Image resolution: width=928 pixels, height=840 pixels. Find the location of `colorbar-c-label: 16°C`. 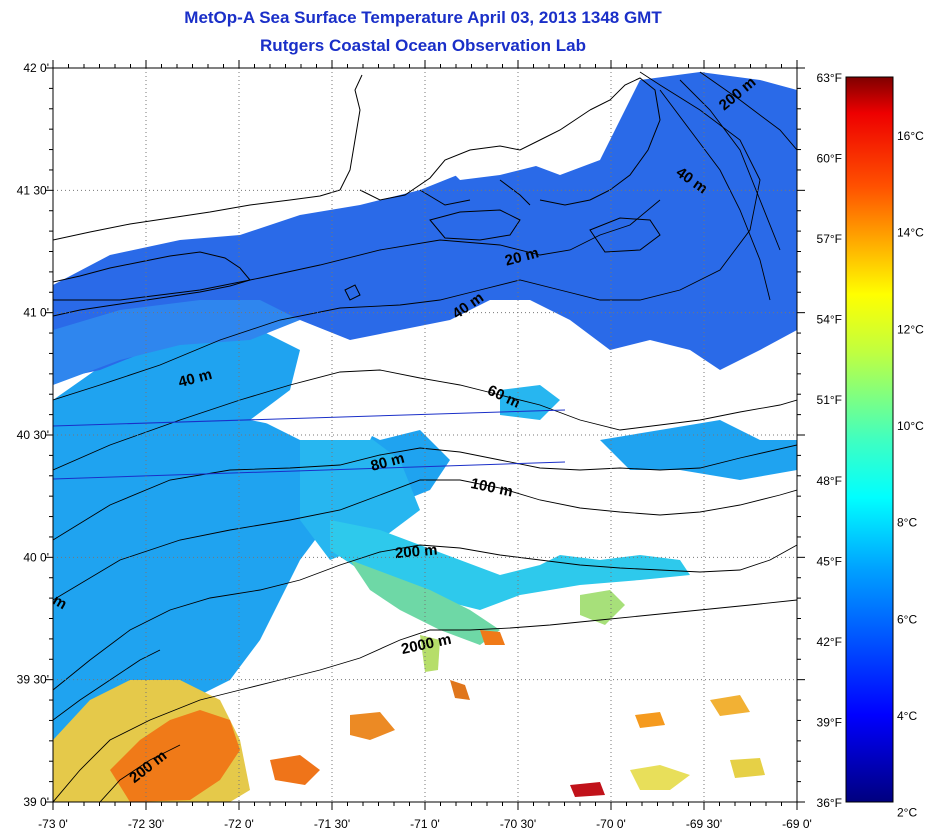

colorbar-c-label: 16°C is located at coordinates (910, 136).